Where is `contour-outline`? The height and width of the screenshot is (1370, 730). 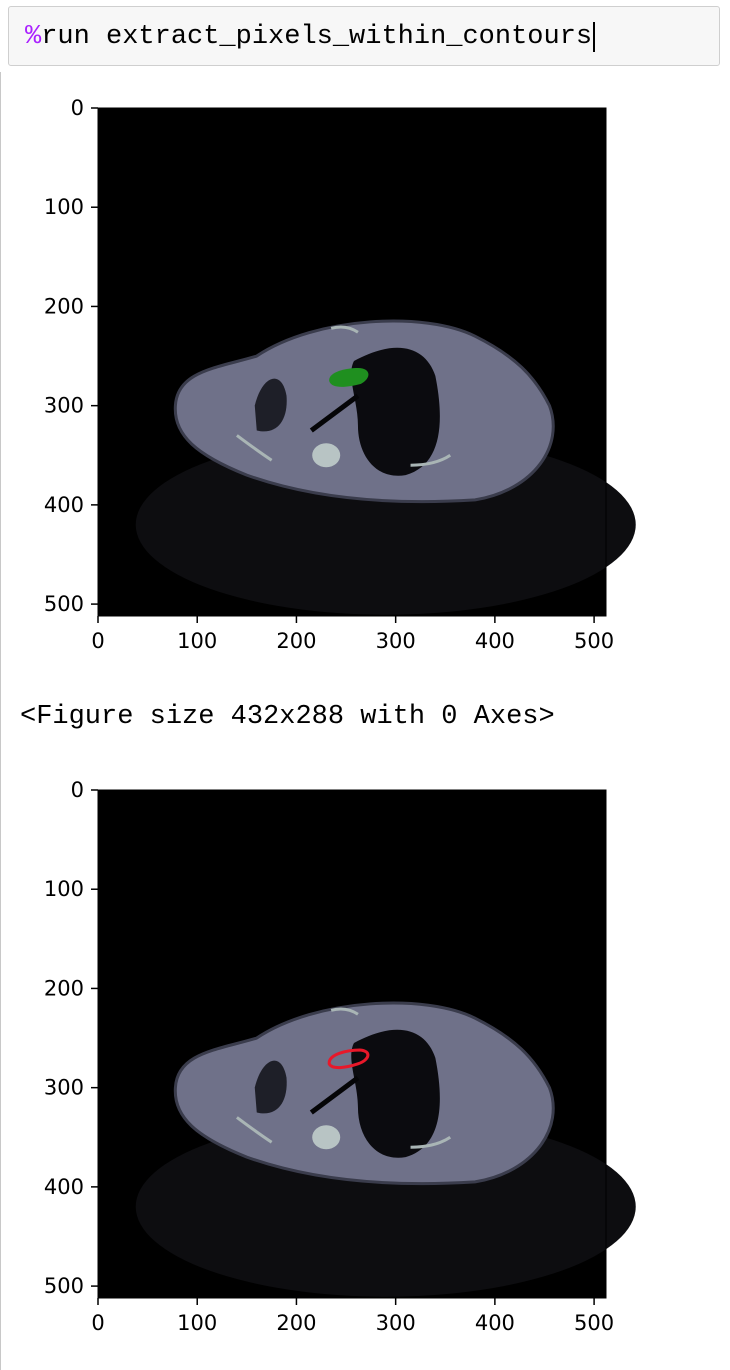
contour-outline is located at coordinates (348, 1059).